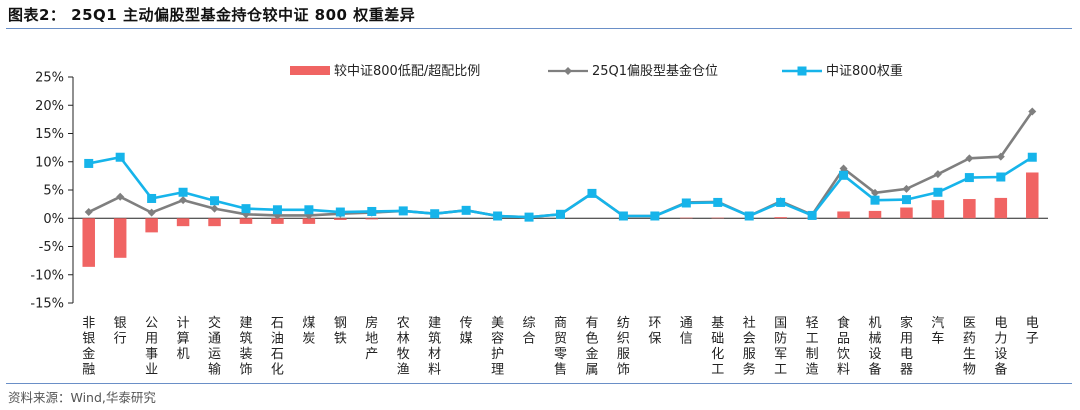 Image resolution: width=1080 pixels, height=410 pixels. I want to click on title-rule, so click(539, 28).